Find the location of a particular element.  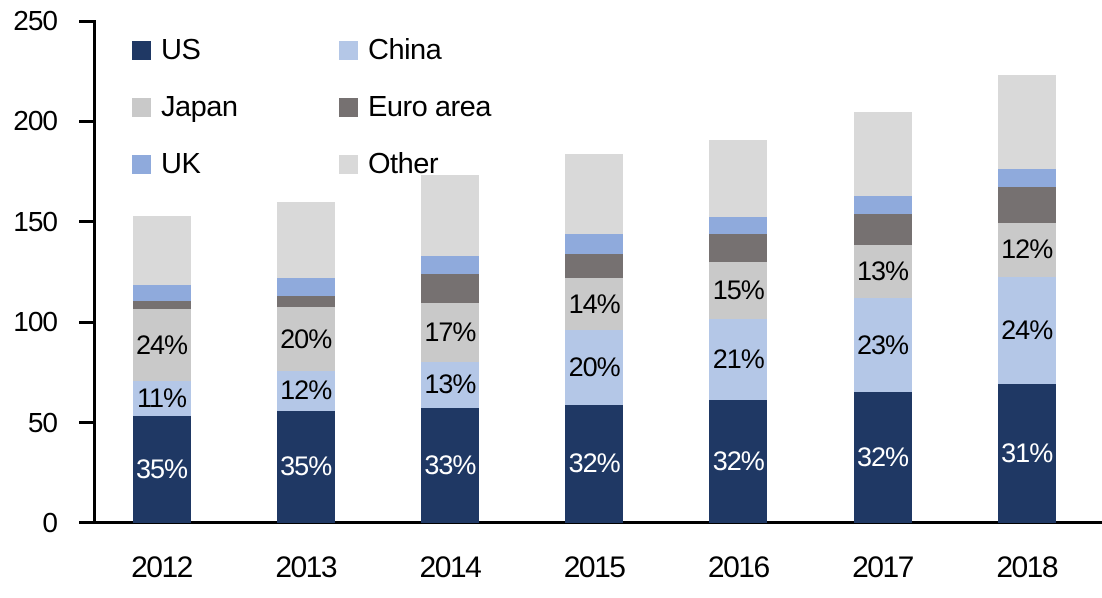

bar-segment-uk-2018 is located at coordinates (1026, 177).